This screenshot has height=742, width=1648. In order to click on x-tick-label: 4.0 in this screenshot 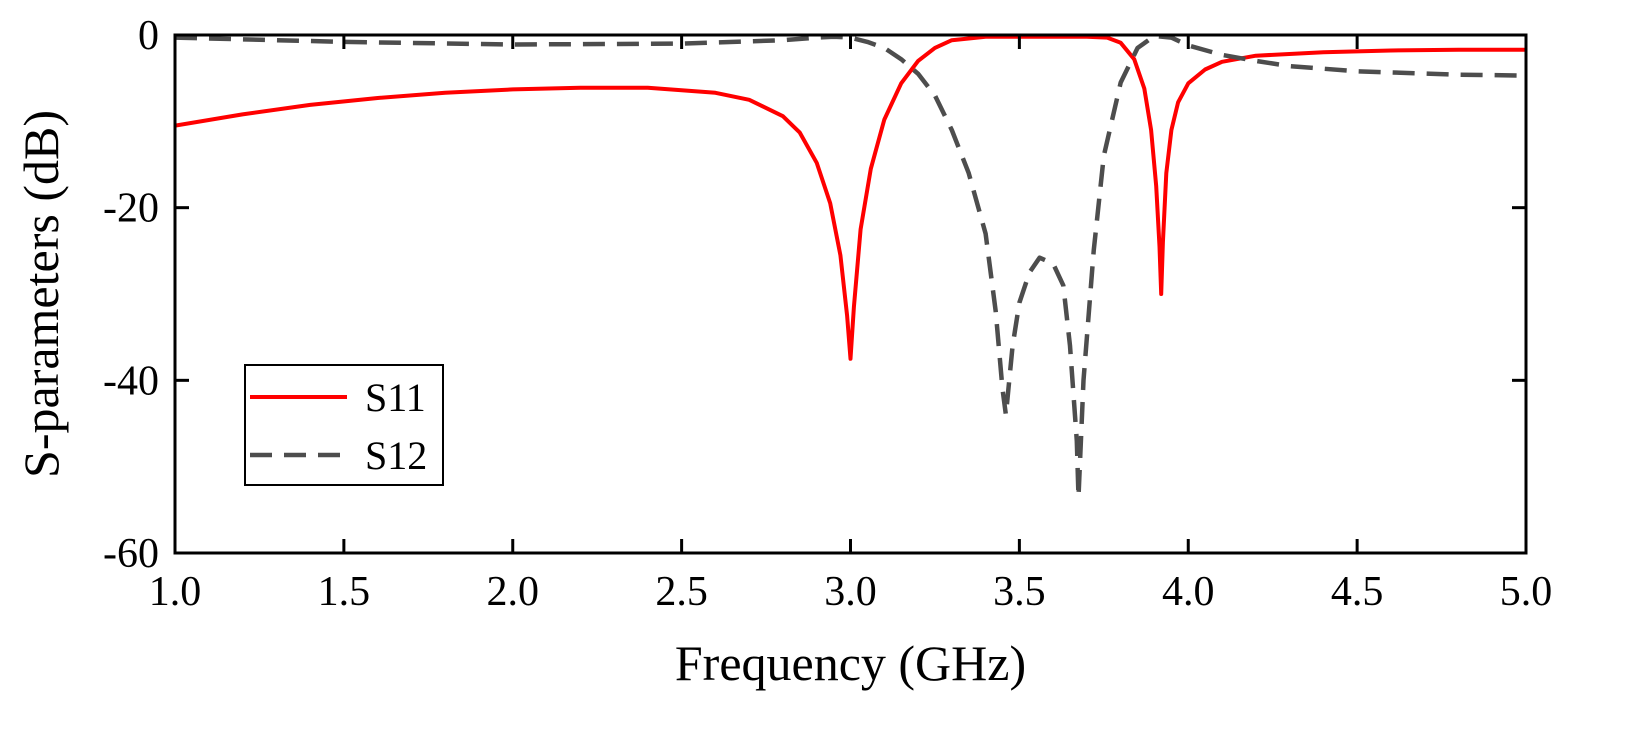, I will do `click(1188, 592)`.